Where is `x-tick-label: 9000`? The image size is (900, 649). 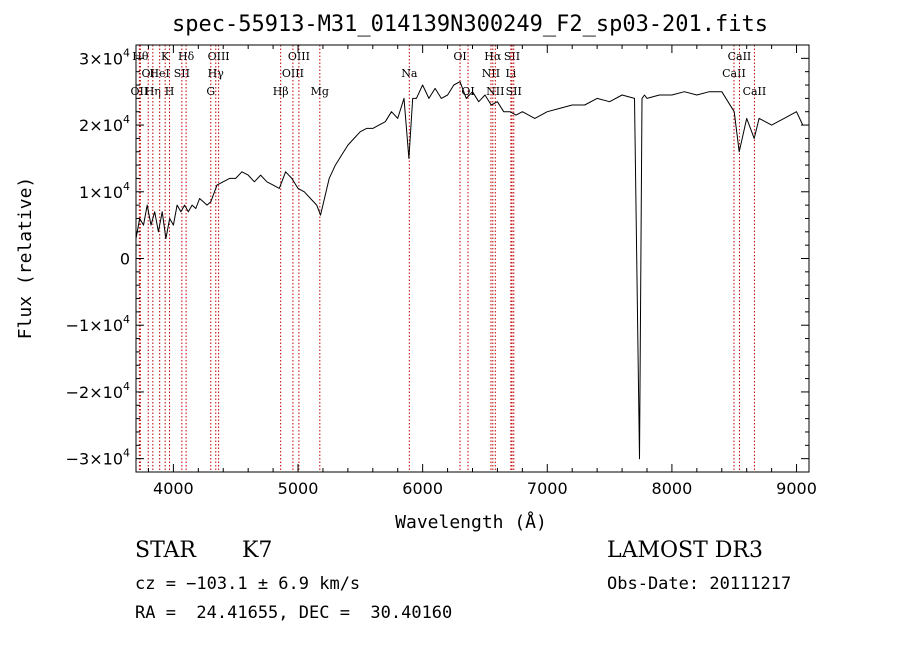 x-tick-label: 9000 is located at coordinates (796, 488).